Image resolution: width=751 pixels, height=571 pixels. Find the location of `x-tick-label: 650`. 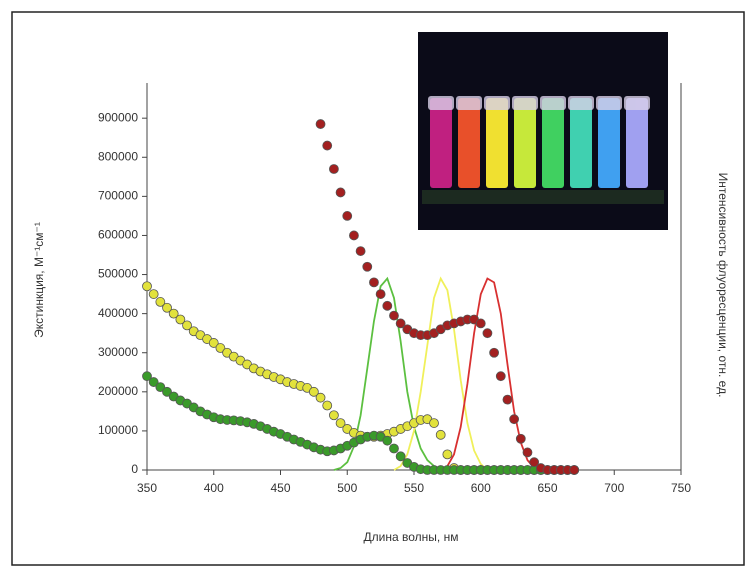

x-tick-label: 650 is located at coordinates (547, 488).